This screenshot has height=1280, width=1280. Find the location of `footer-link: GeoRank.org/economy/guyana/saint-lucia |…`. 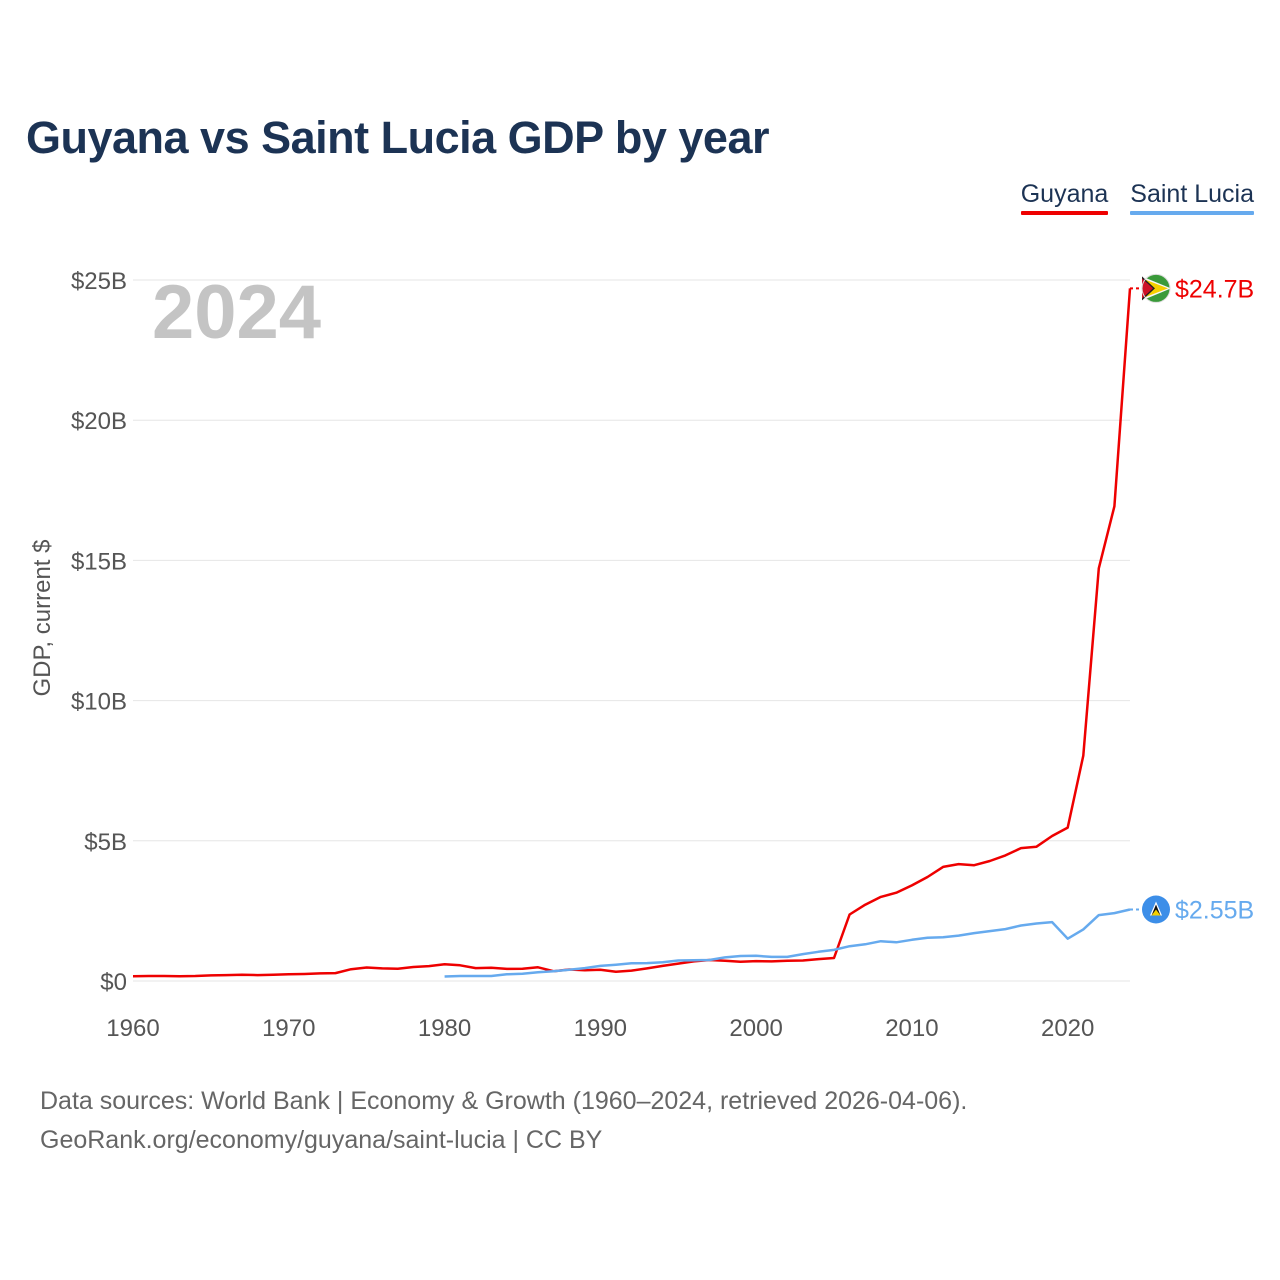

footer-link: GeoRank.org/economy/guyana/saint-lucia |… is located at coordinates (321, 1140).